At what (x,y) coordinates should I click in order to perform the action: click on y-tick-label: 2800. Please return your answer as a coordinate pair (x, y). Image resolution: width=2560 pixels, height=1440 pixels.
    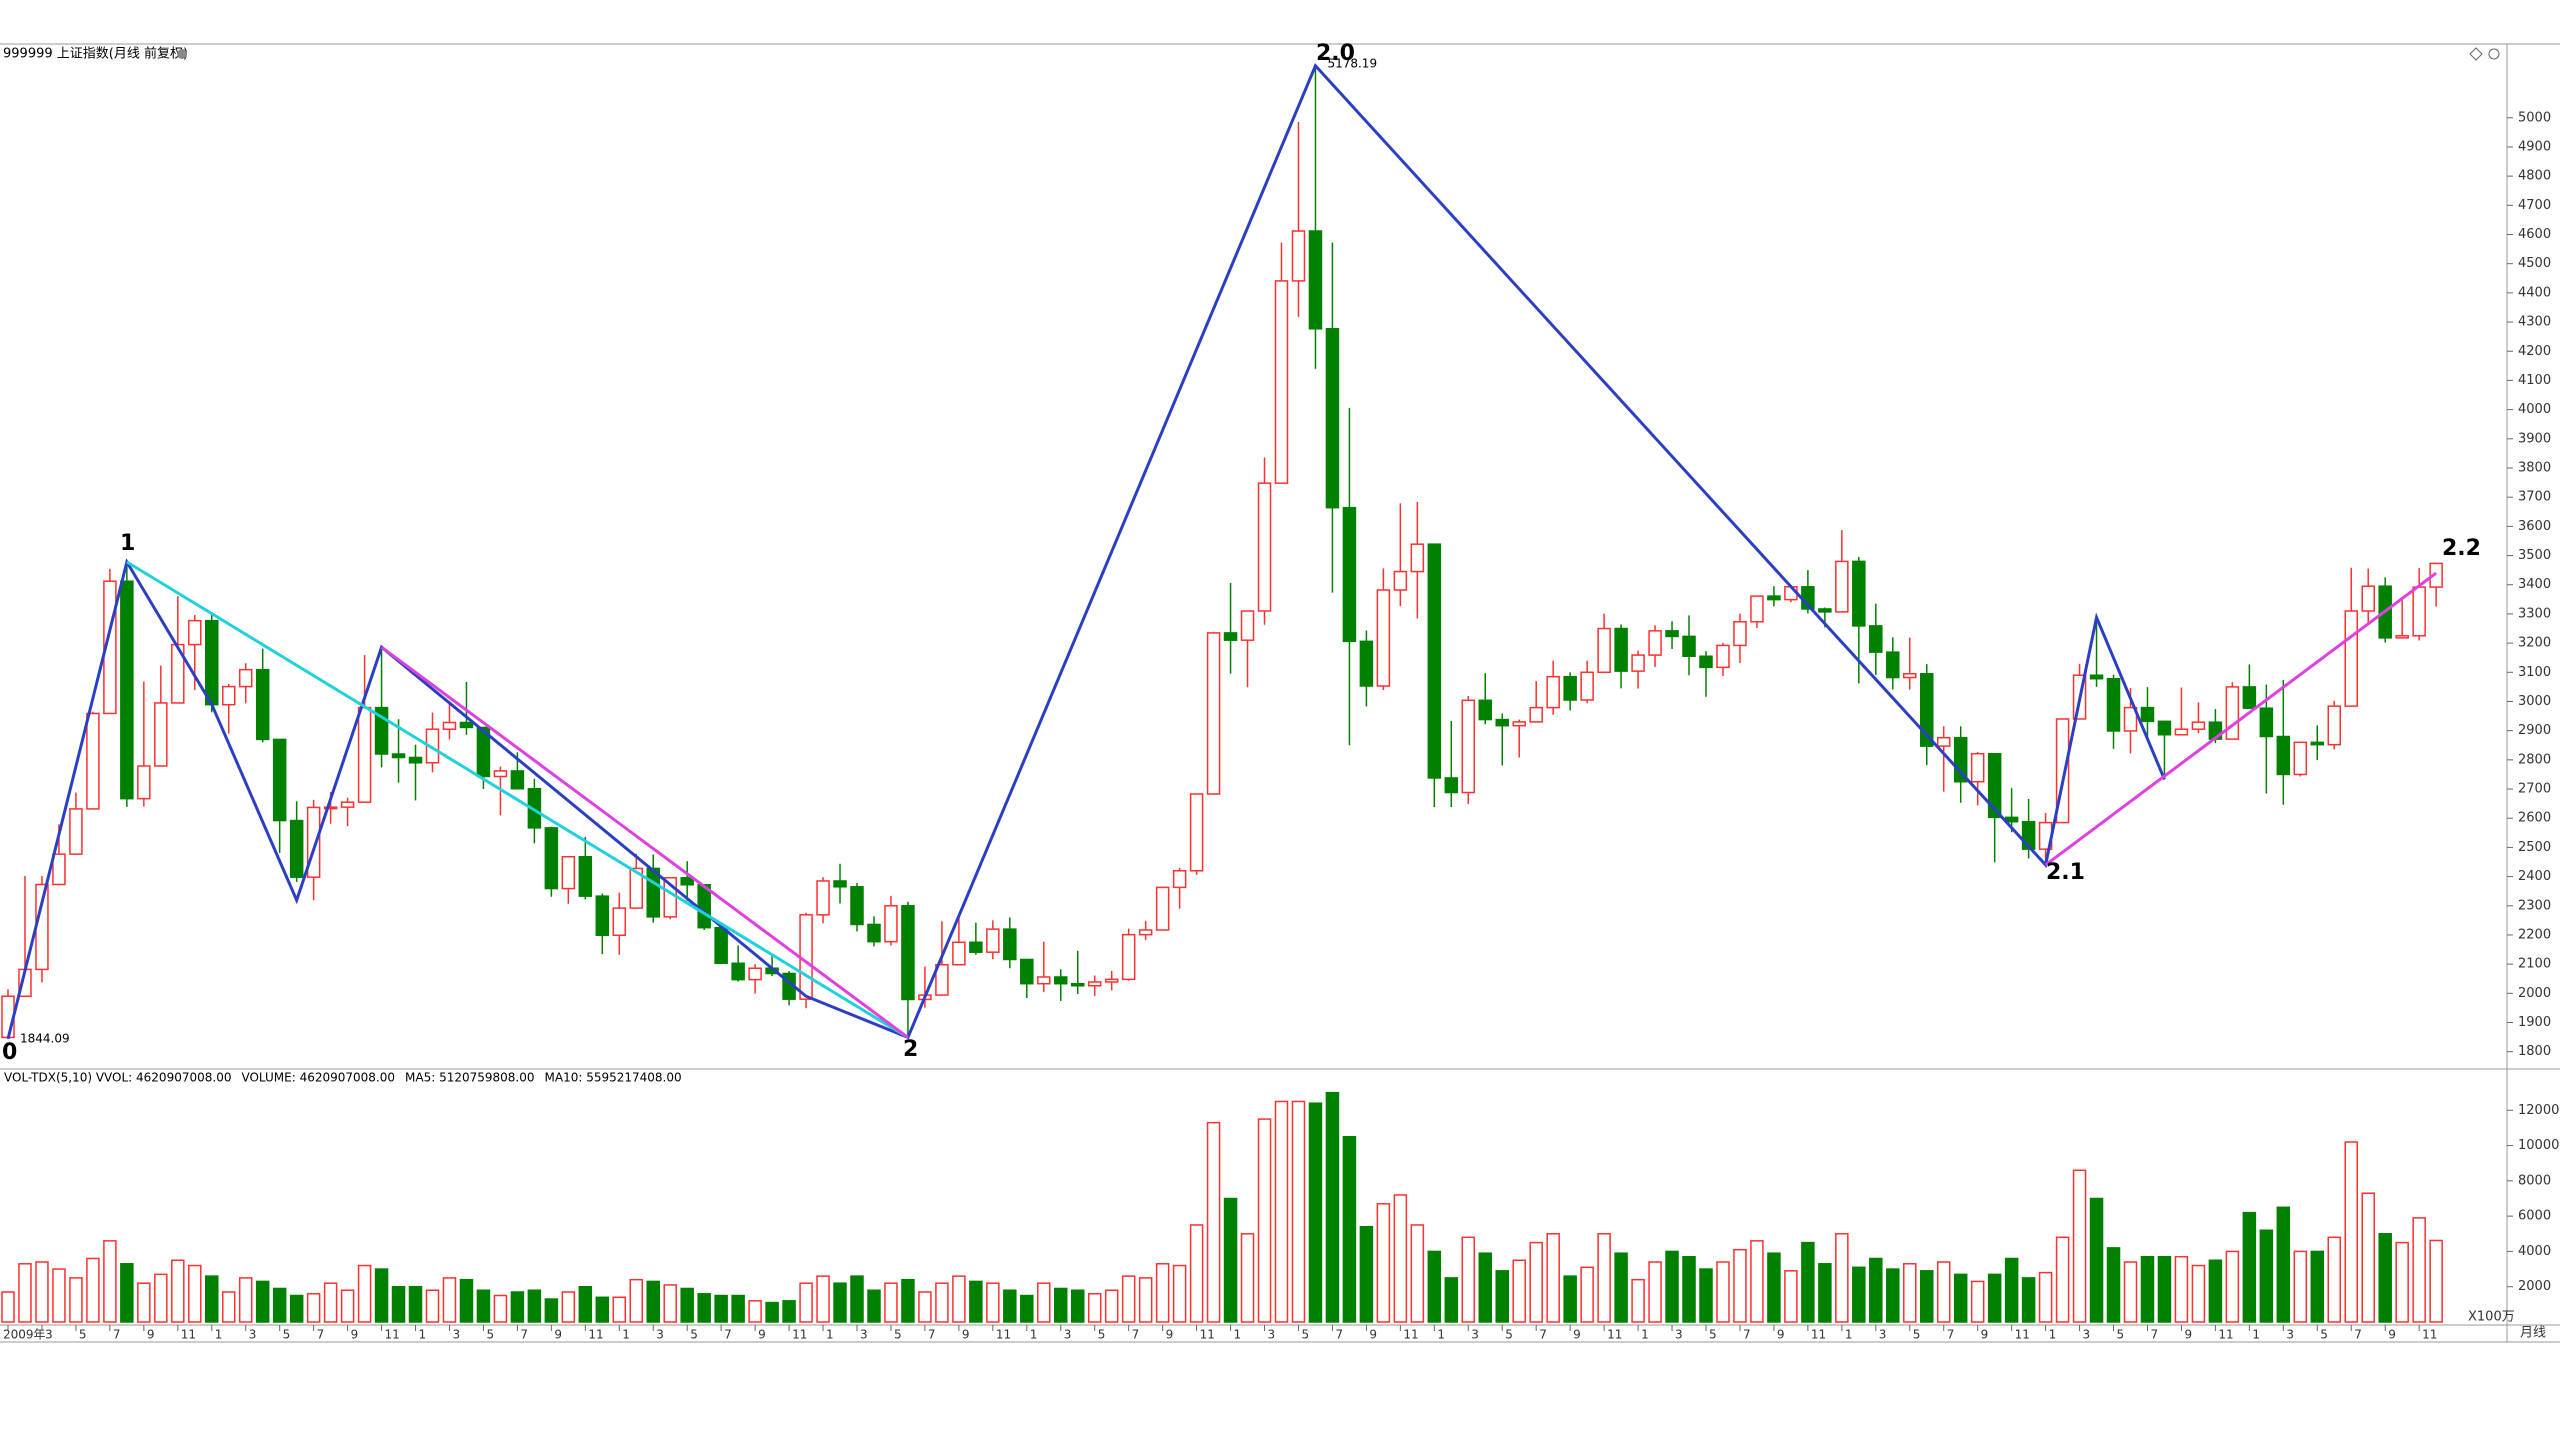
    Looking at the image, I should click on (2534, 759).